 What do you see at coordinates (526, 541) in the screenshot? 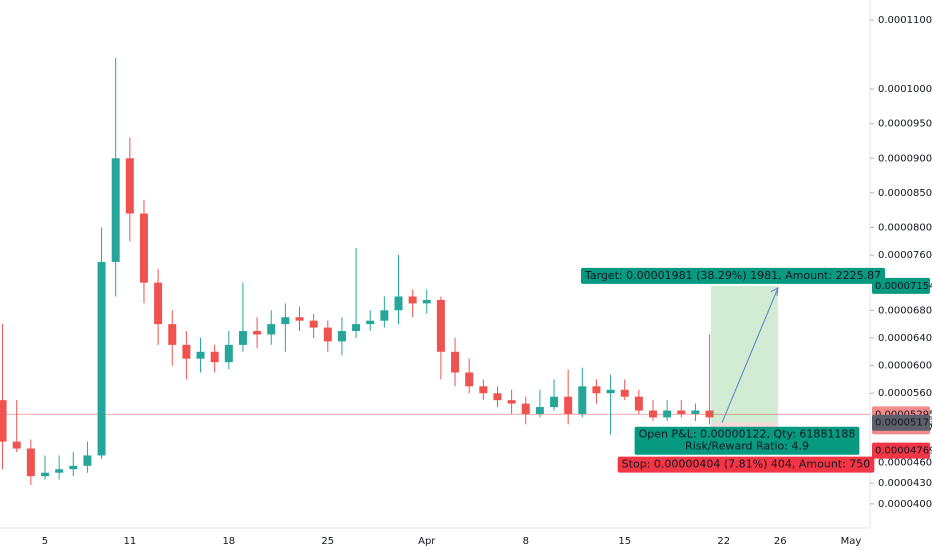
I see `x-tick-label: 8` at bounding box center [526, 541].